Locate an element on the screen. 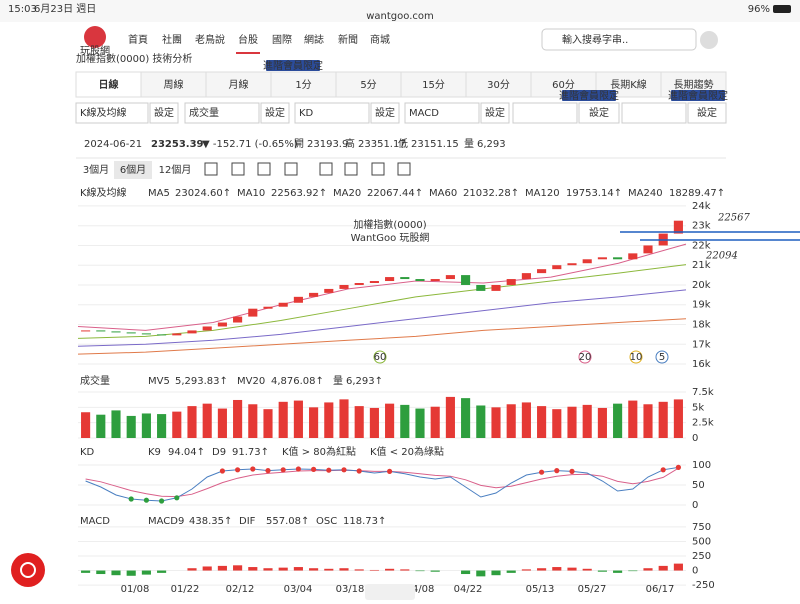 This screenshot has height=604, width=800. y-tick-label: 5k is located at coordinates (698, 407).